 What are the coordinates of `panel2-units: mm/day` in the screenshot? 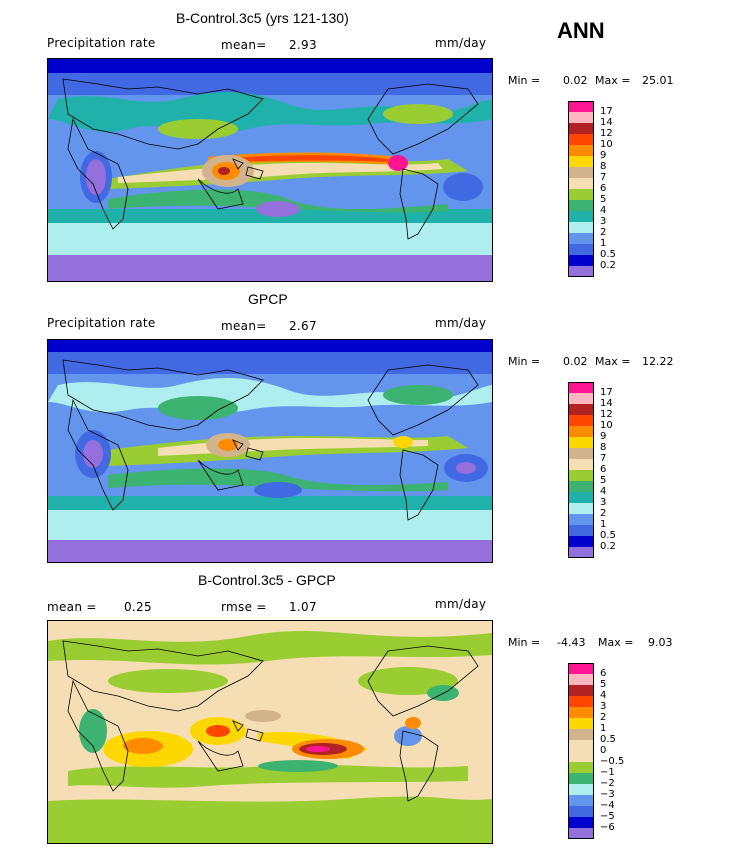 It's located at (461, 323).